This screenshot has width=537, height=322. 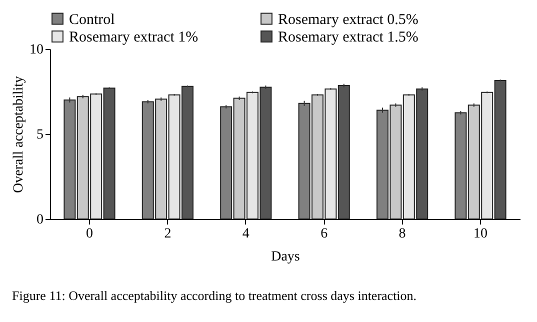 I want to click on x-tick-label: 4, so click(x=246, y=234).